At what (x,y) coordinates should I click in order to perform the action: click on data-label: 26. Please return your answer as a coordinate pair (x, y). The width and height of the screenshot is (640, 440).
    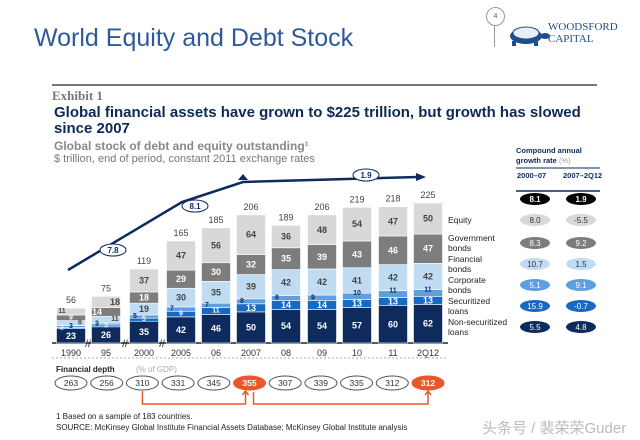
    Looking at the image, I should click on (106, 335).